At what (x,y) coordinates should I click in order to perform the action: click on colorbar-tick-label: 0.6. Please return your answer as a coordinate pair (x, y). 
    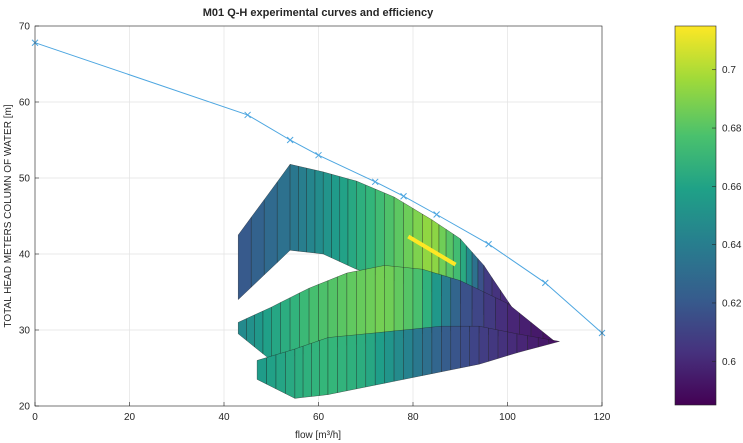
    Looking at the image, I should click on (729, 362).